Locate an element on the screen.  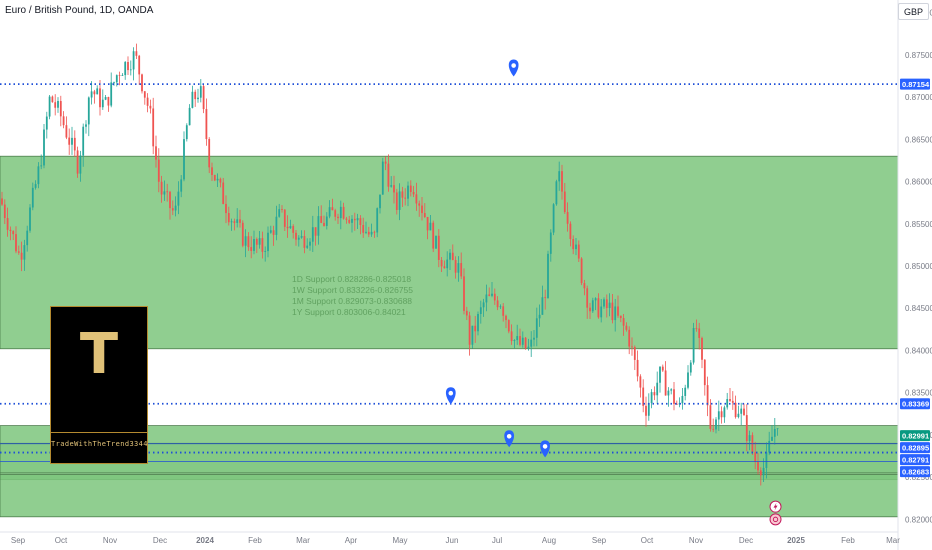
y-tick-label: 0.82000 is located at coordinates (918, 519).